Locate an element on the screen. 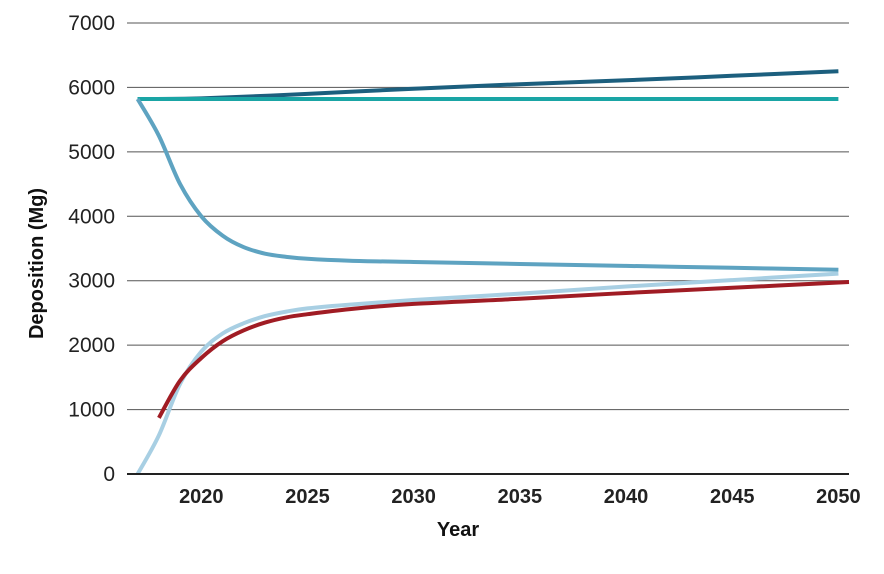  x-tick-label: 2035 is located at coordinates (520, 497).